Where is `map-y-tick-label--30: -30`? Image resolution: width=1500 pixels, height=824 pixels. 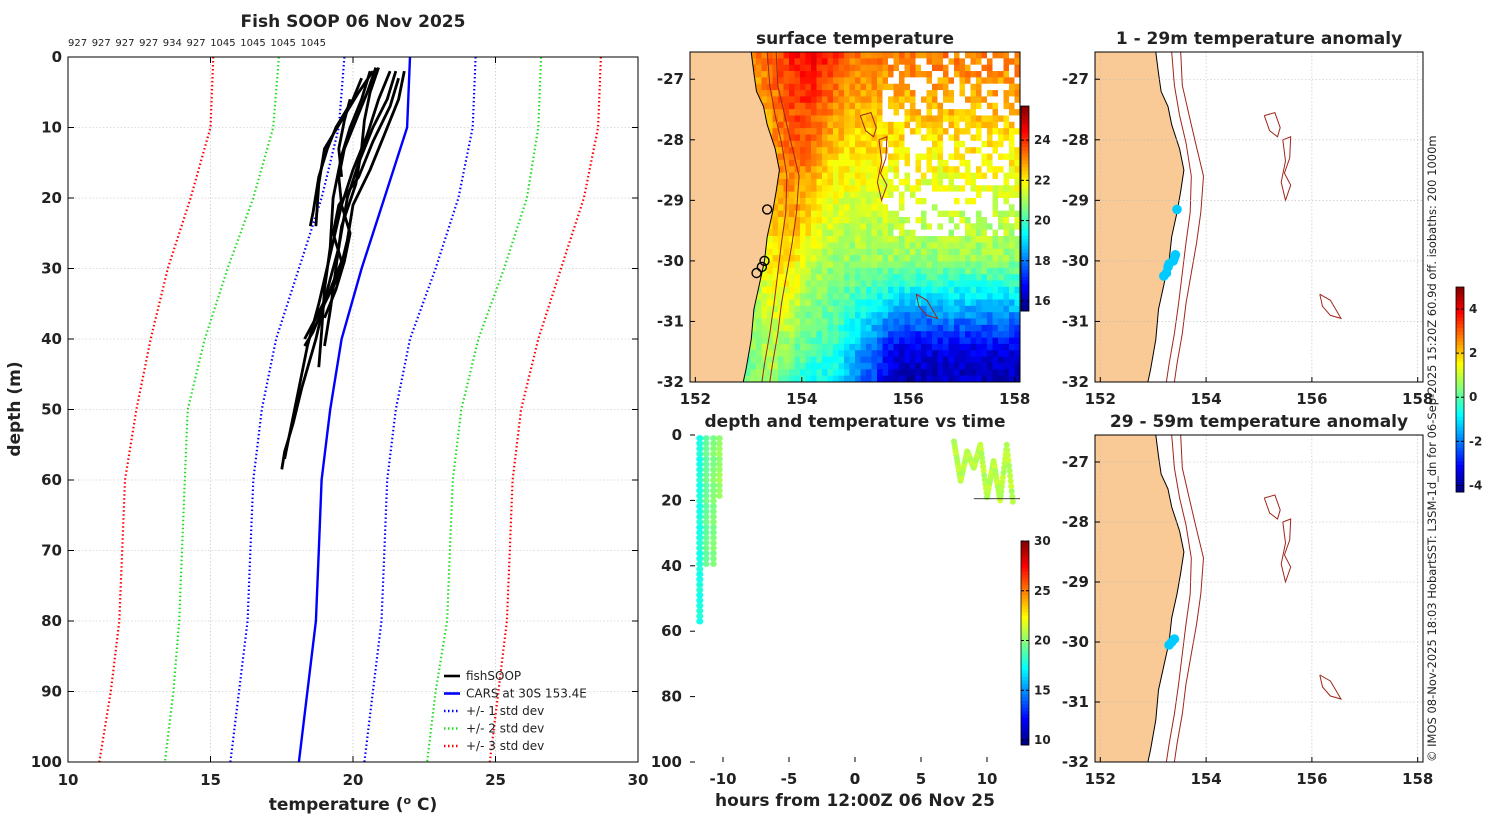
map-y-tick-label--30: -30 is located at coordinates (670, 261).